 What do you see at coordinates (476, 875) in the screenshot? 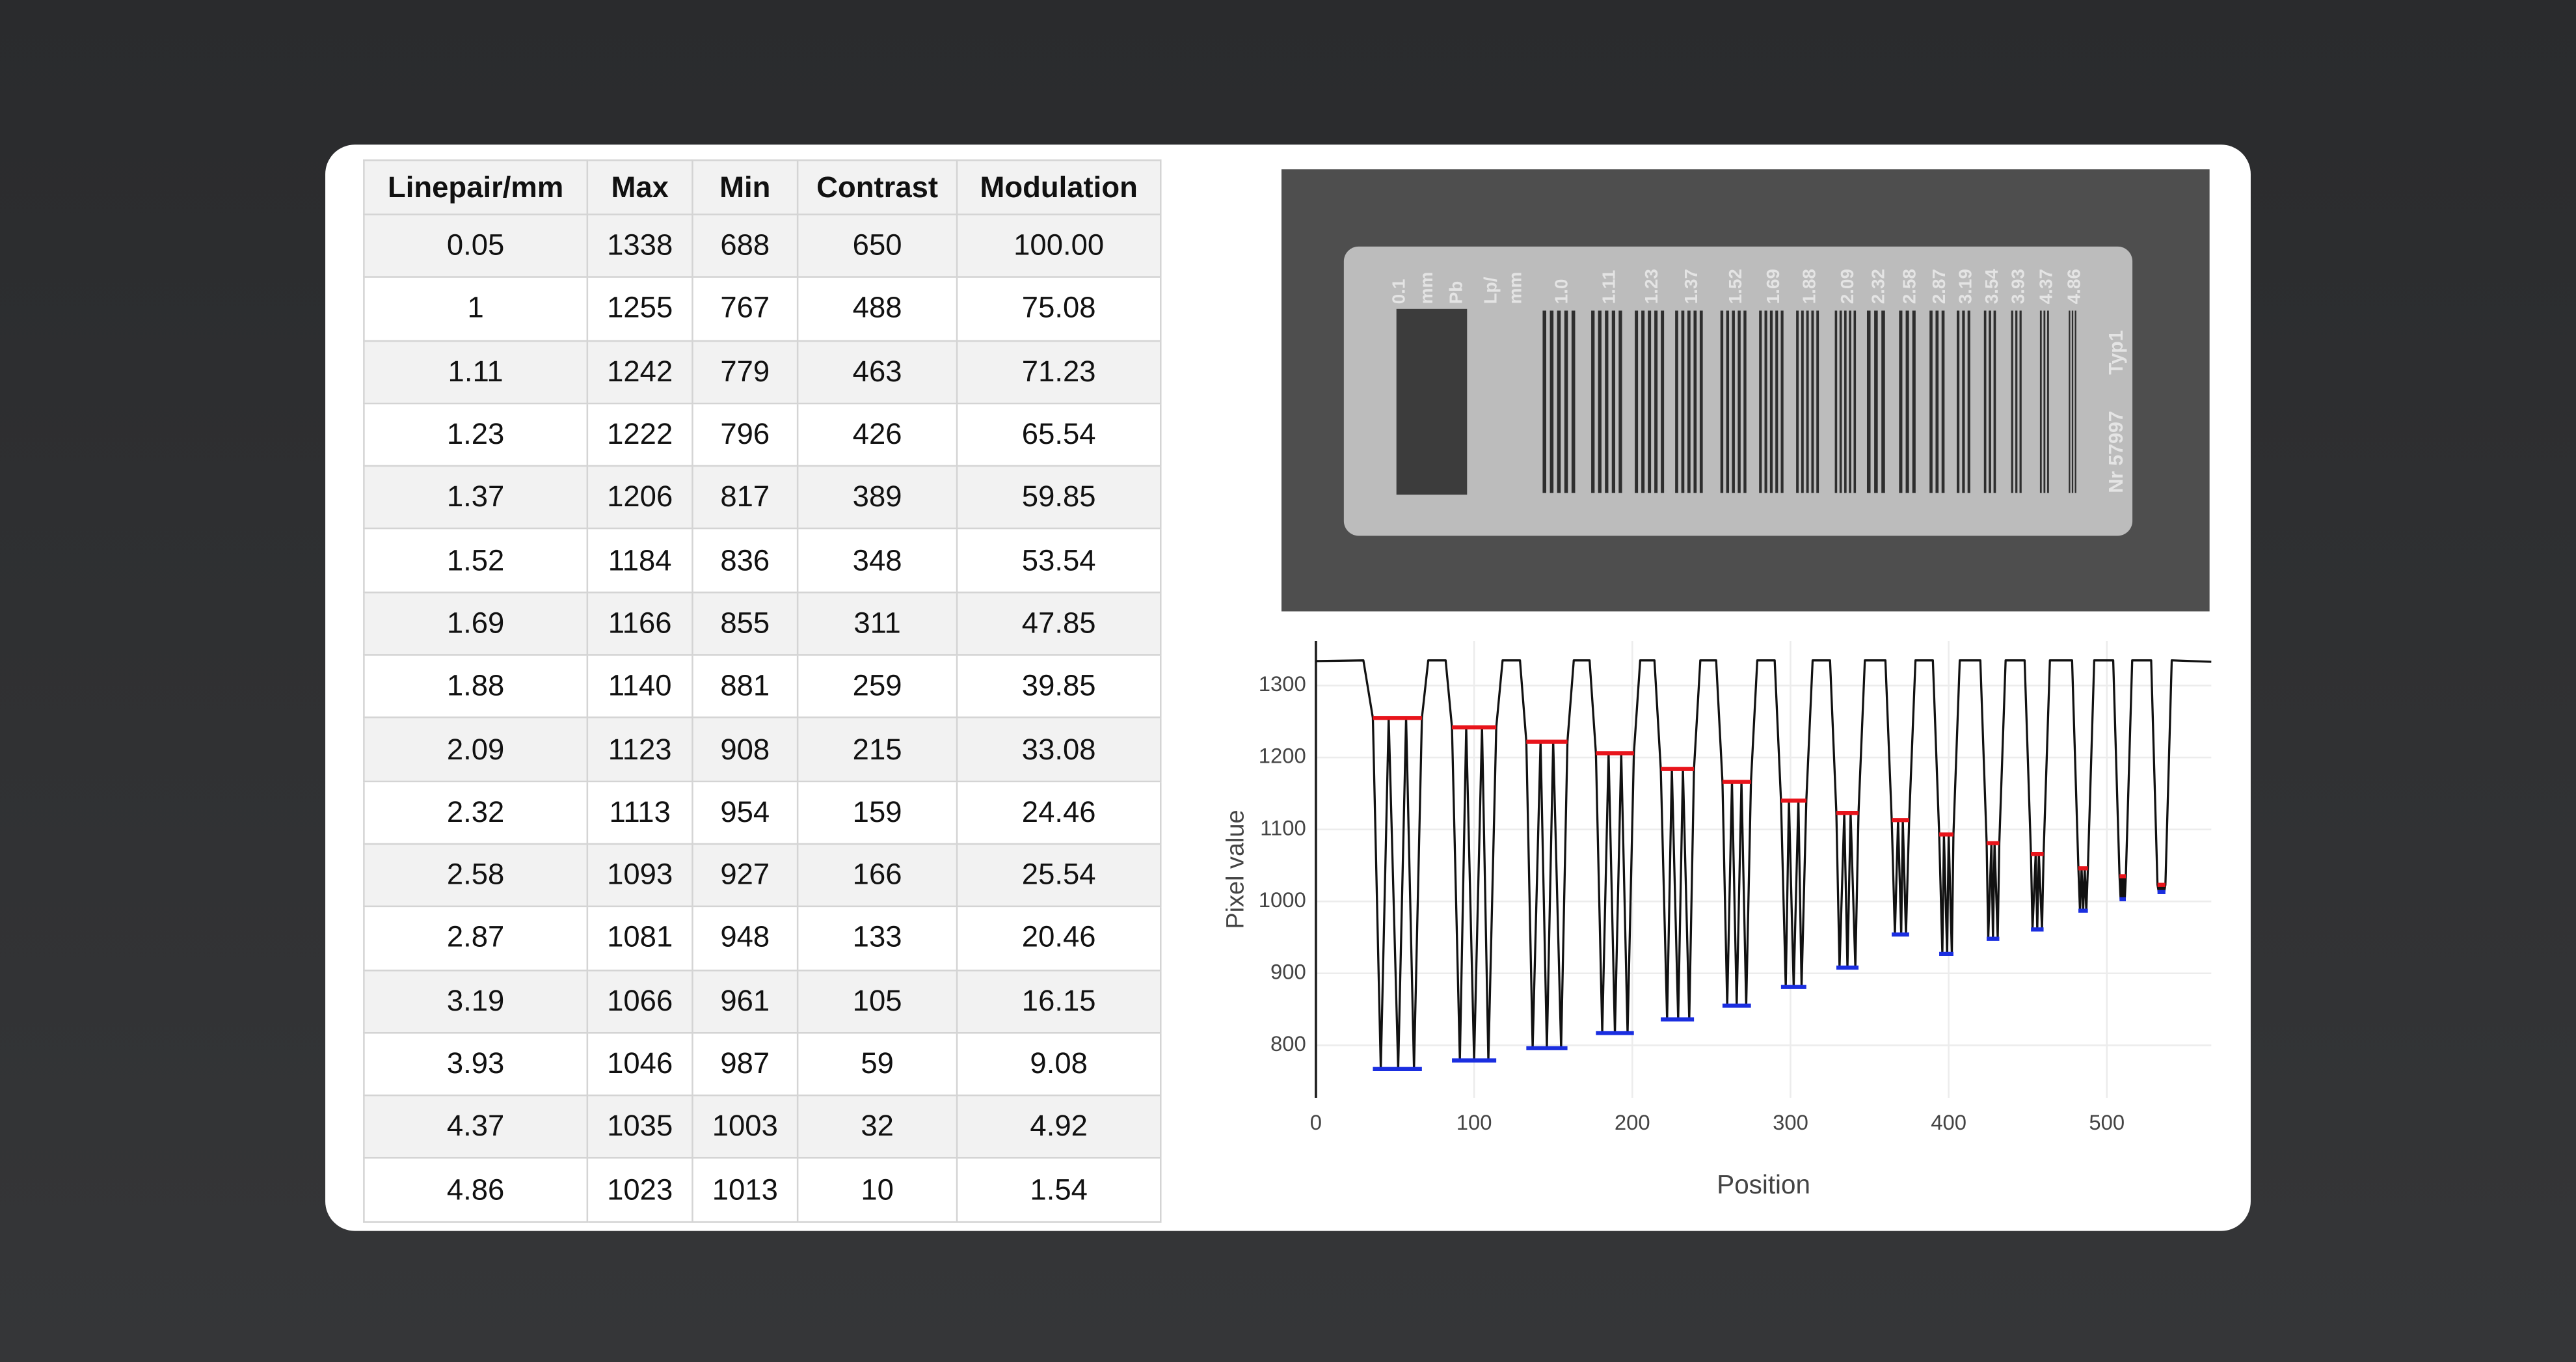
I see `table-cell: 2.58` at bounding box center [476, 875].